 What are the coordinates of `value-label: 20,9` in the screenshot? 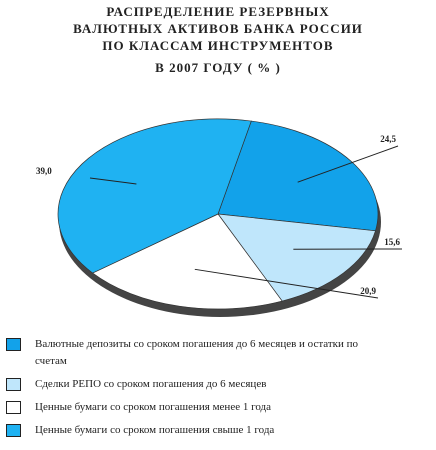 It's located at (368, 291).